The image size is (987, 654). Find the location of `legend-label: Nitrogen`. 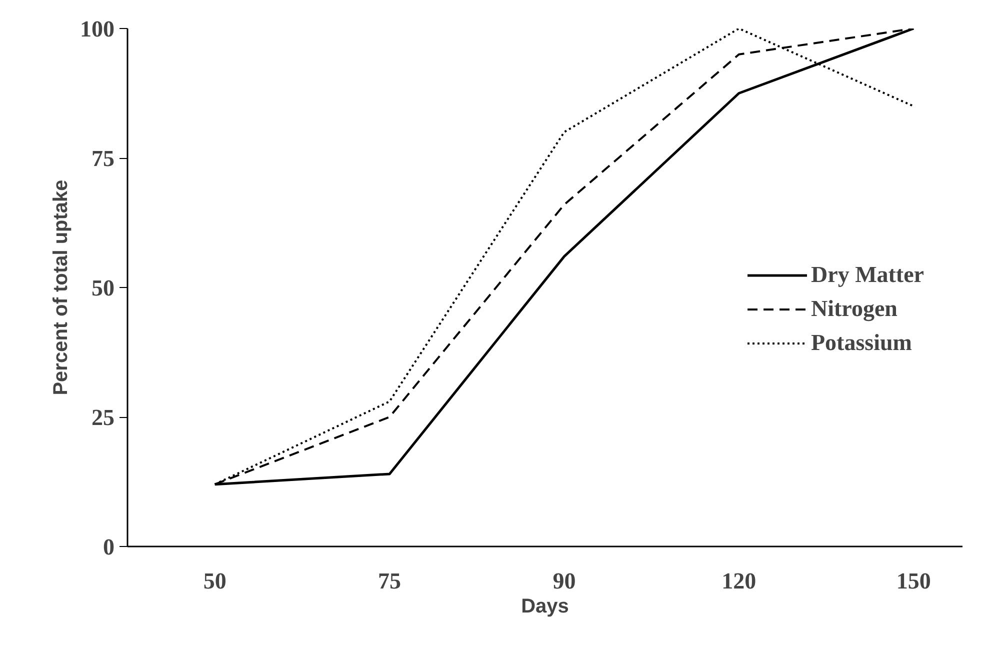

legend-label: Nitrogen is located at coordinates (854, 309).